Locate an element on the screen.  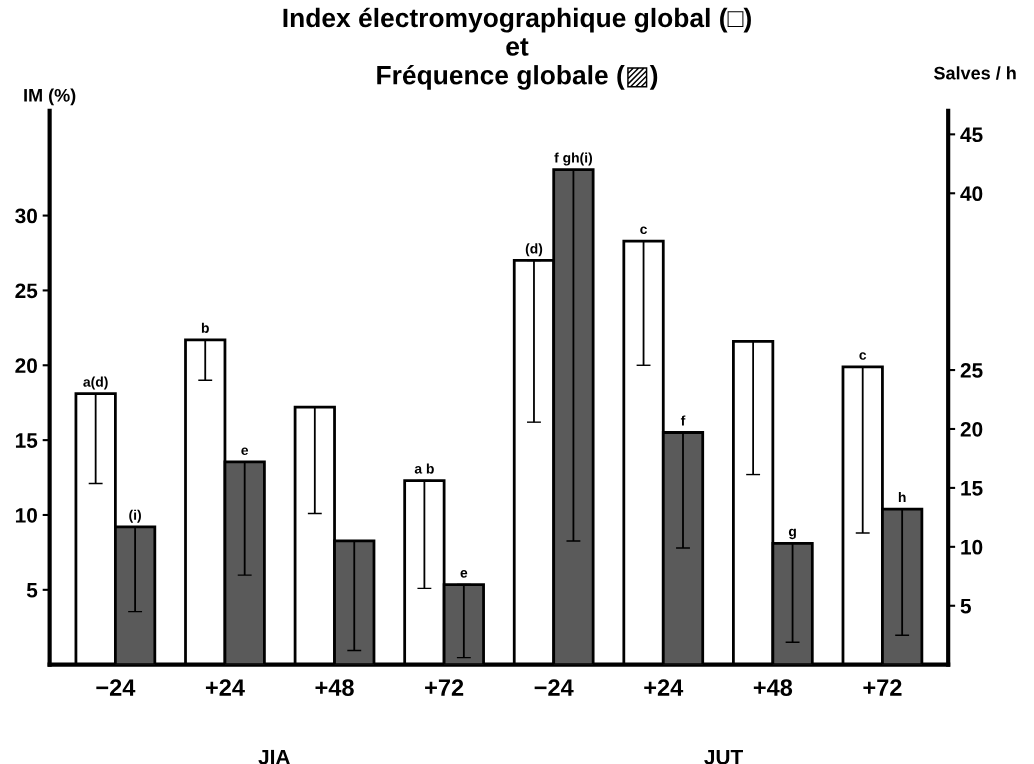
y-axis-title: IM (%) is located at coordinates (50, 97).